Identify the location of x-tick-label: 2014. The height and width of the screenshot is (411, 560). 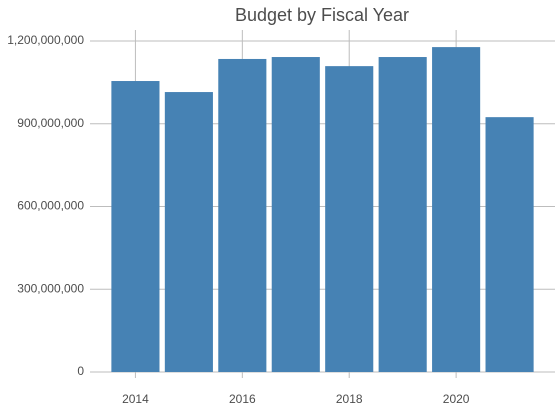
(135, 399).